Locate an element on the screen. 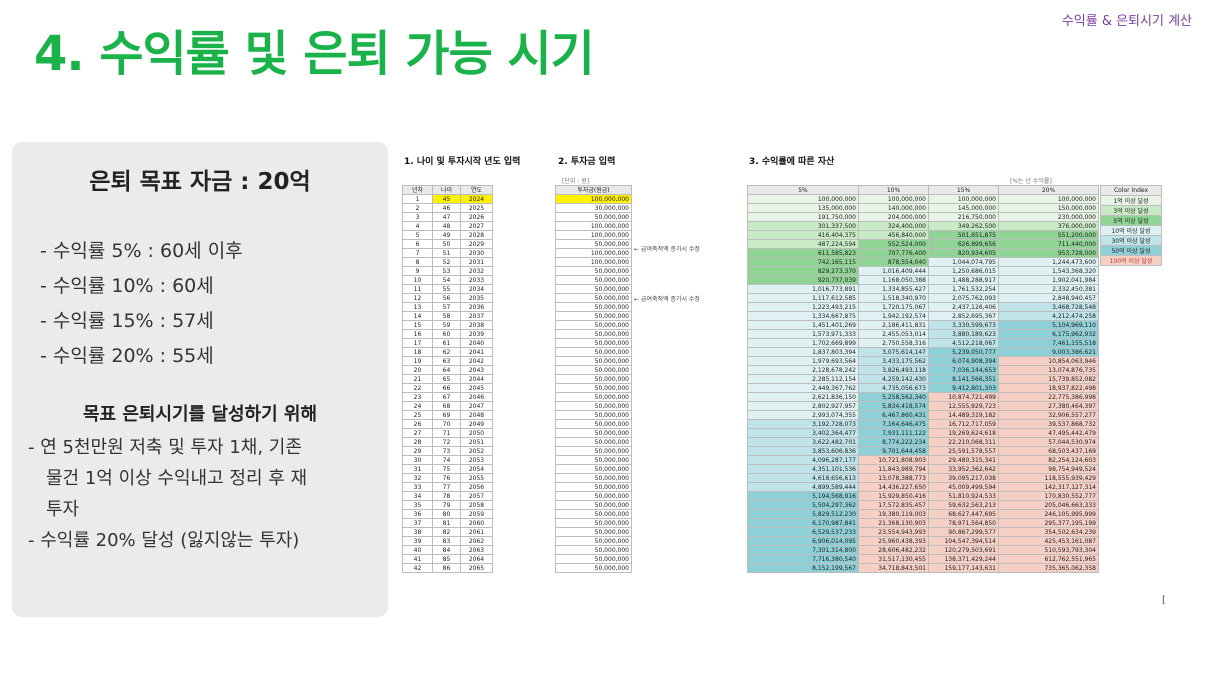 The width and height of the screenshot is (1216, 684). table-cell: 2,186,411,831 is located at coordinates (893, 325).